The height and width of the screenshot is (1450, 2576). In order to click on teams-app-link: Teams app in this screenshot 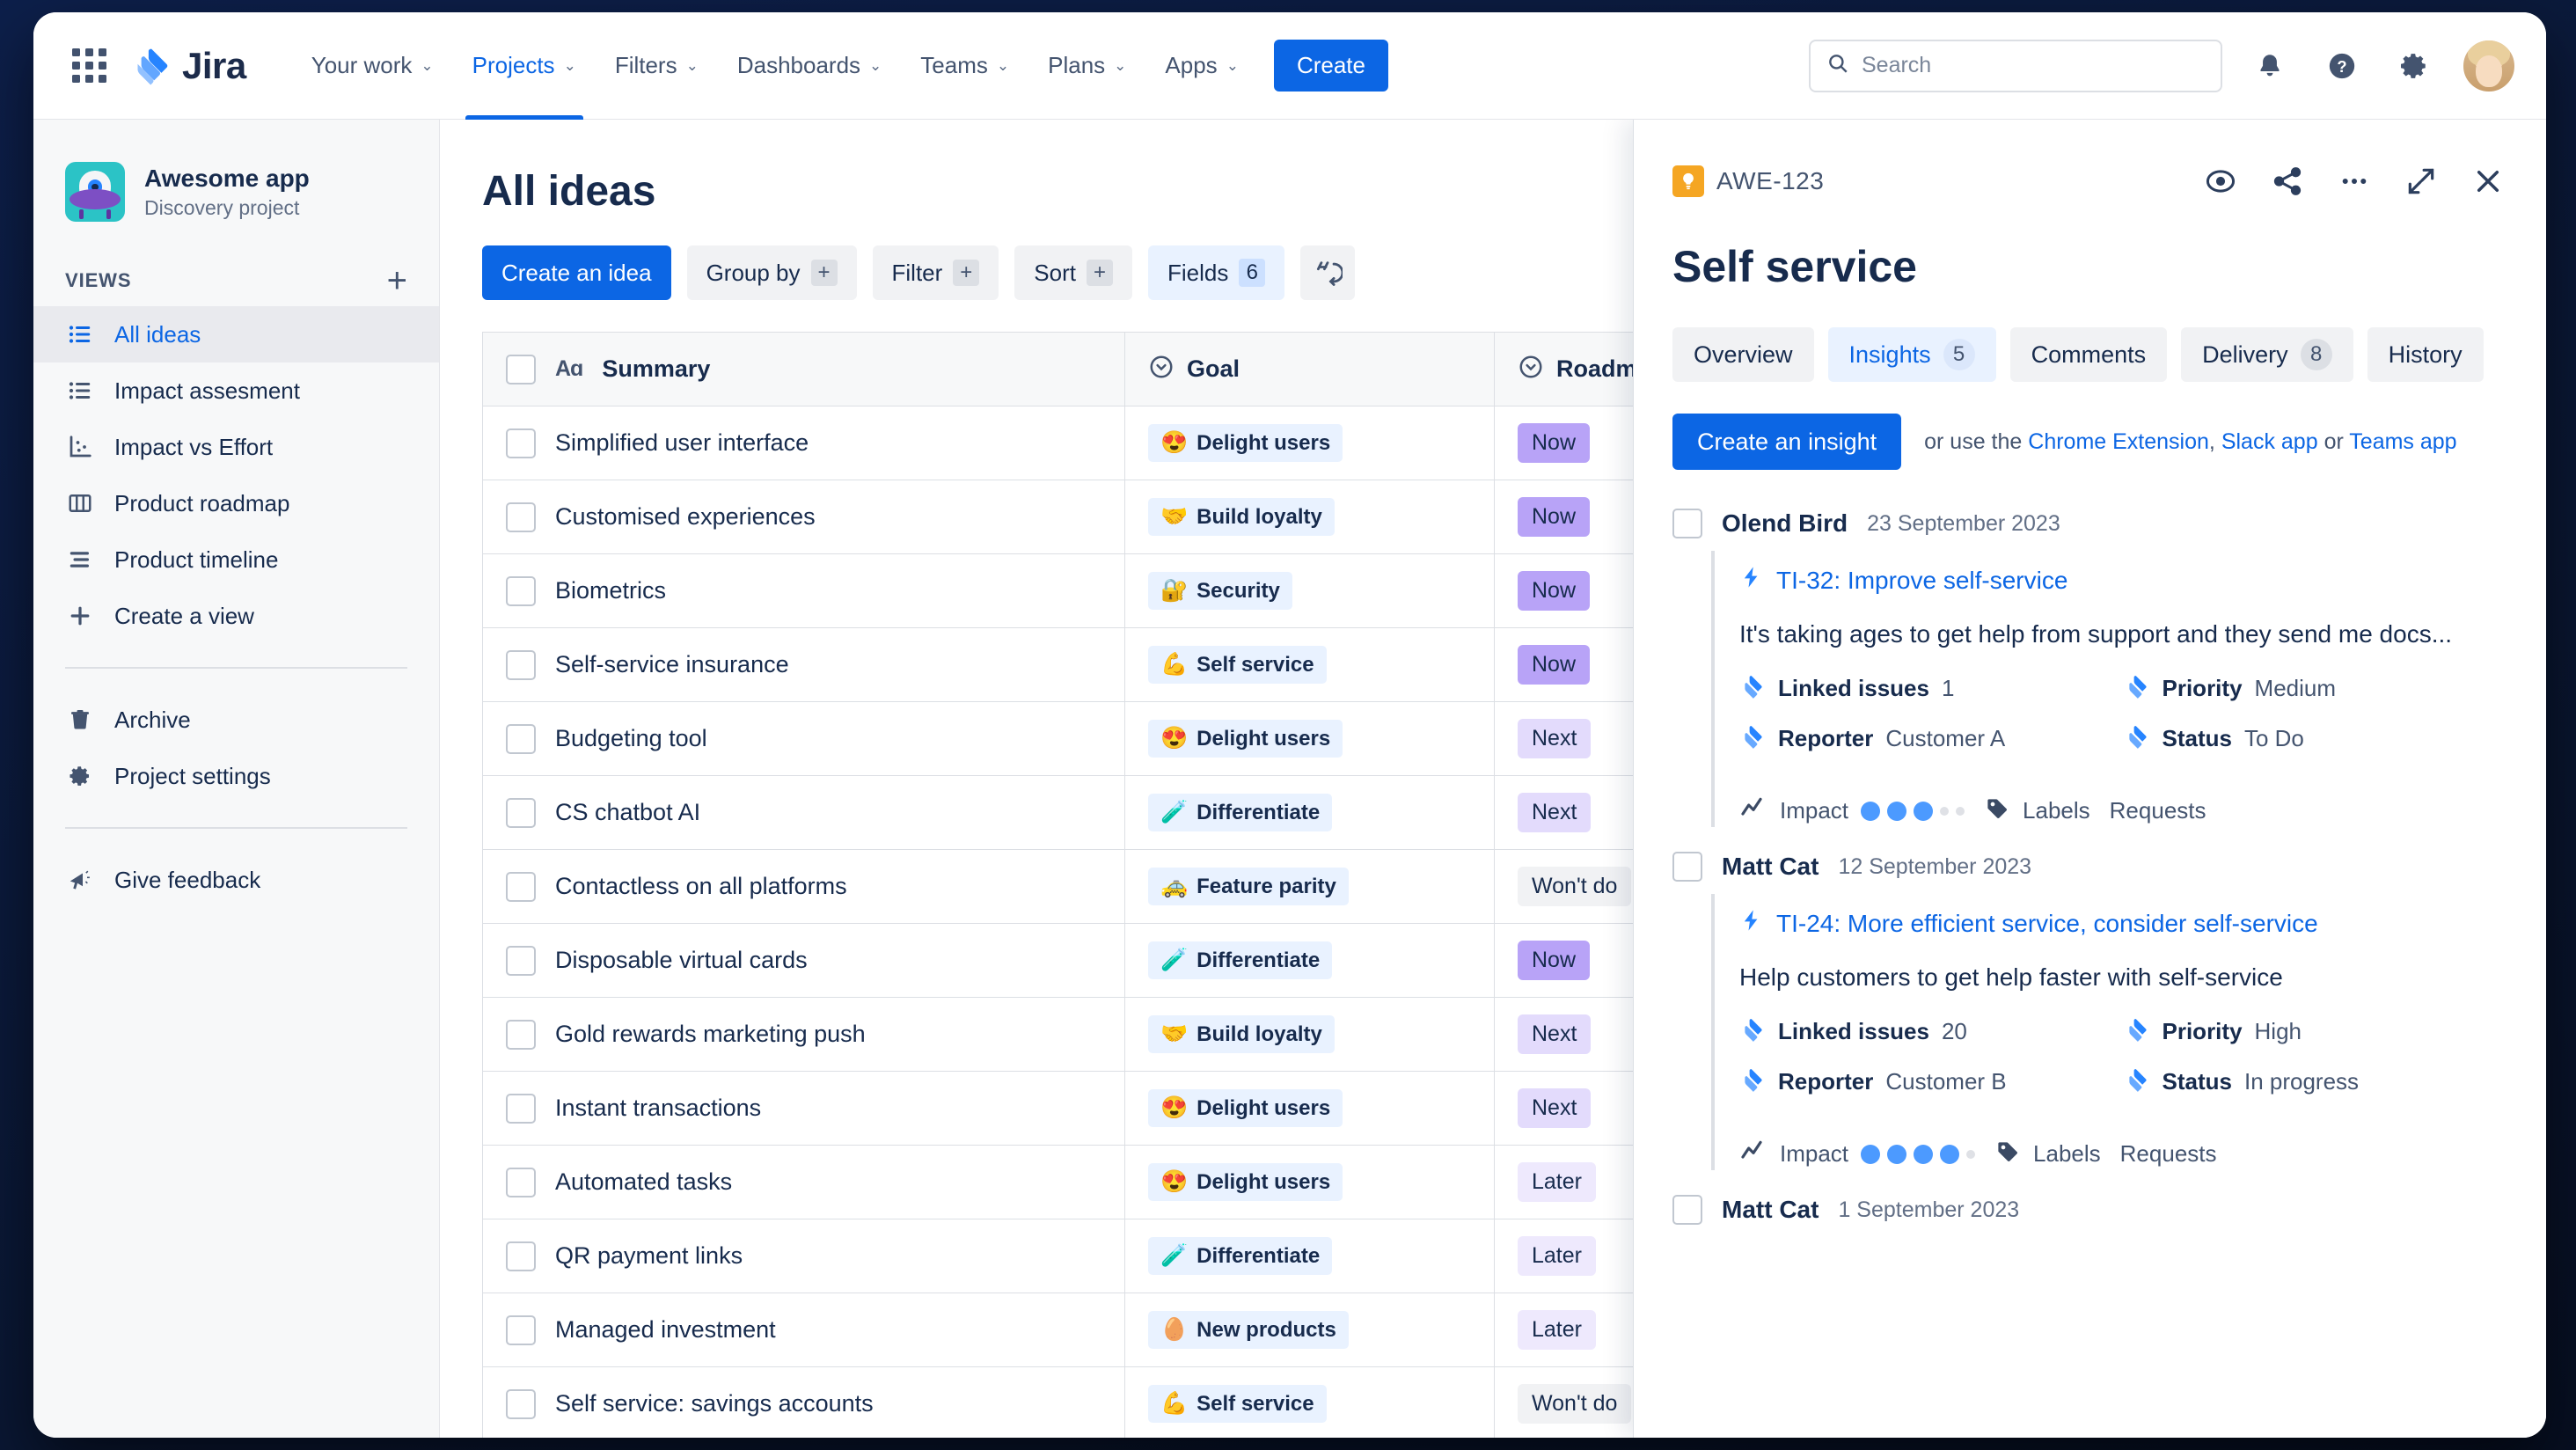, I will do `click(2403, 441)`.